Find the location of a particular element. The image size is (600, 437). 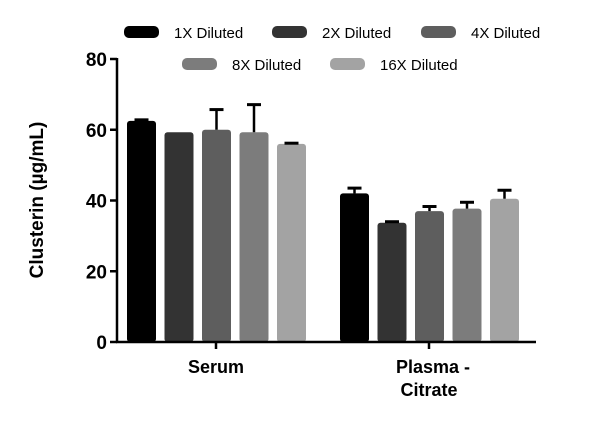

legend-label: 1X Diluted is located at coordinates (208, 33).